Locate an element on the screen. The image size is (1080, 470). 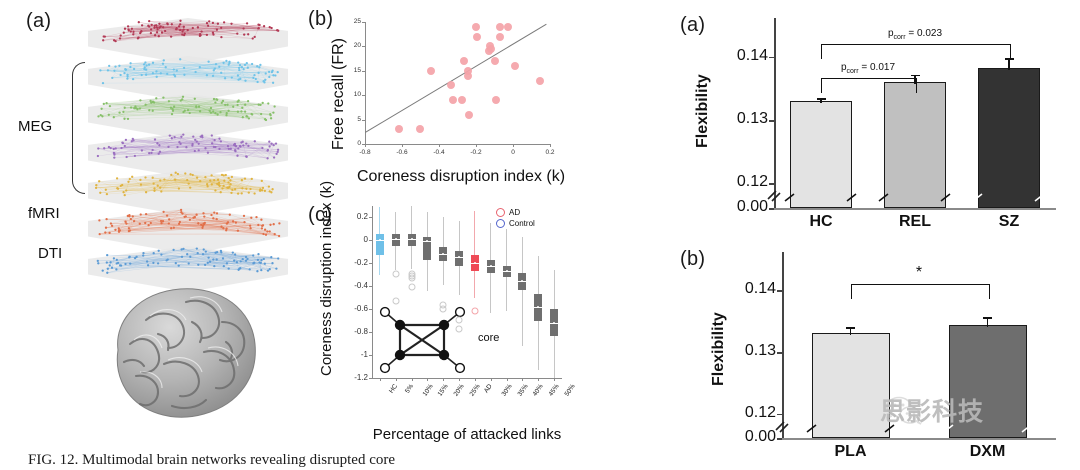
panel-c-ytick-label: -1 is located at coordinates (364, 355).